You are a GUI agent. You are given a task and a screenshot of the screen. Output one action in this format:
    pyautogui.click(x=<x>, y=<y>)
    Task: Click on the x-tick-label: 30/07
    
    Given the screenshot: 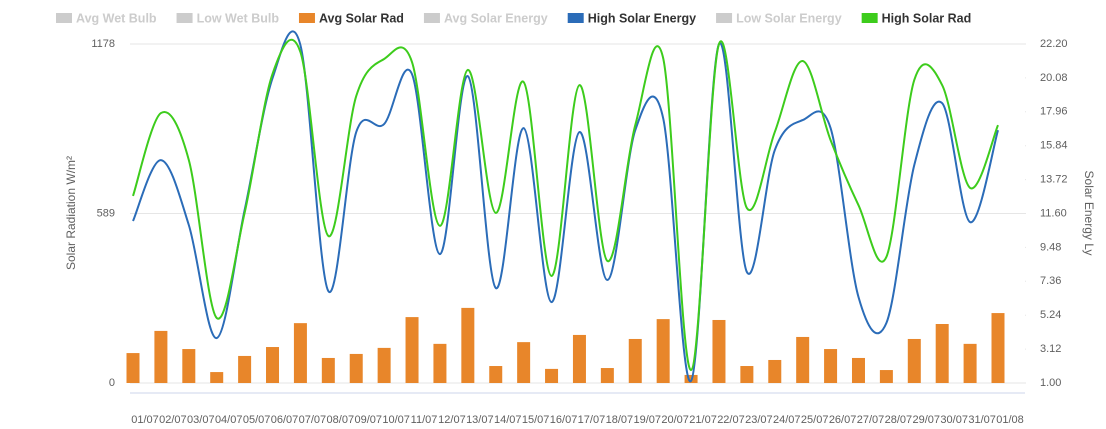 What is the action you would take?
    pyautogui.click(x=954, y=420)
    